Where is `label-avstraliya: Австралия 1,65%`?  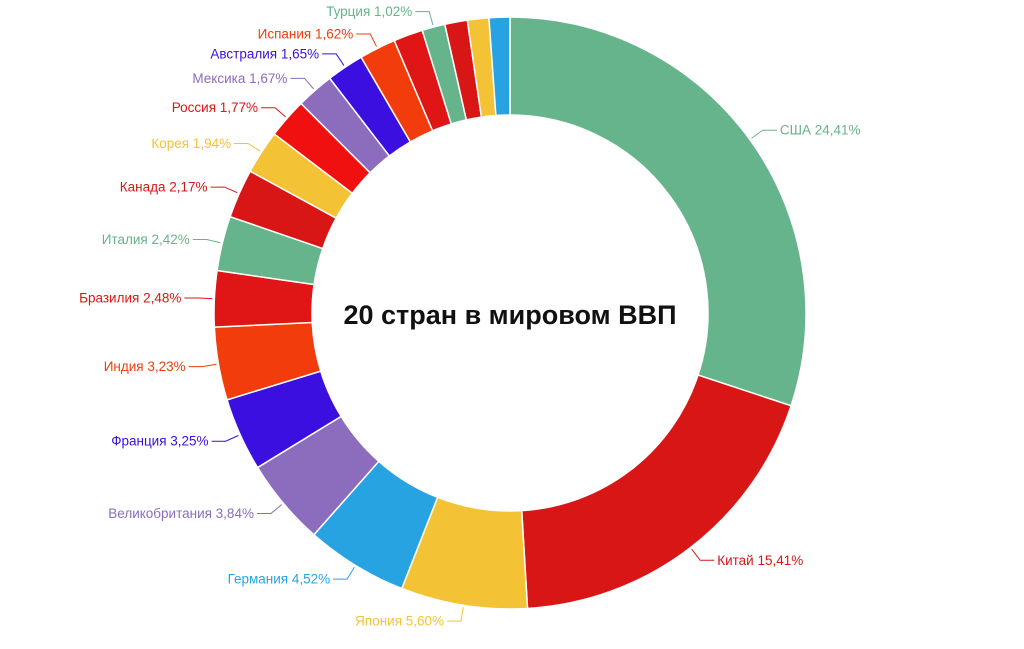 label-avstraliya: Австралия 1,65% is located at coordinates (264, 53).